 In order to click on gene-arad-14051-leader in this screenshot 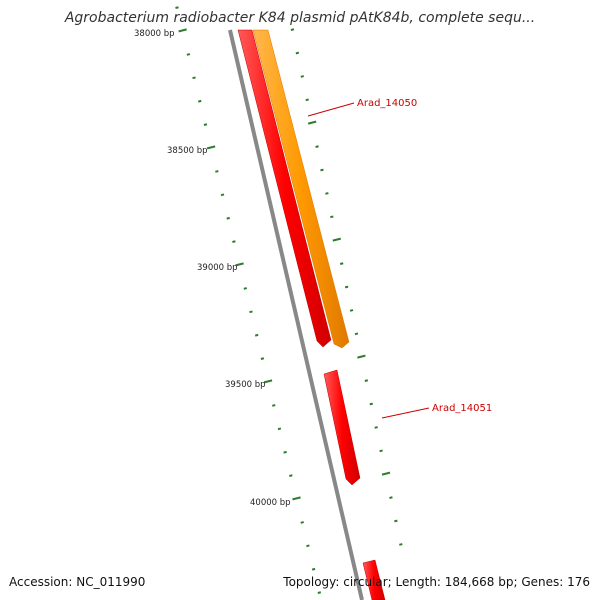, I will do `click(405, 413)`.